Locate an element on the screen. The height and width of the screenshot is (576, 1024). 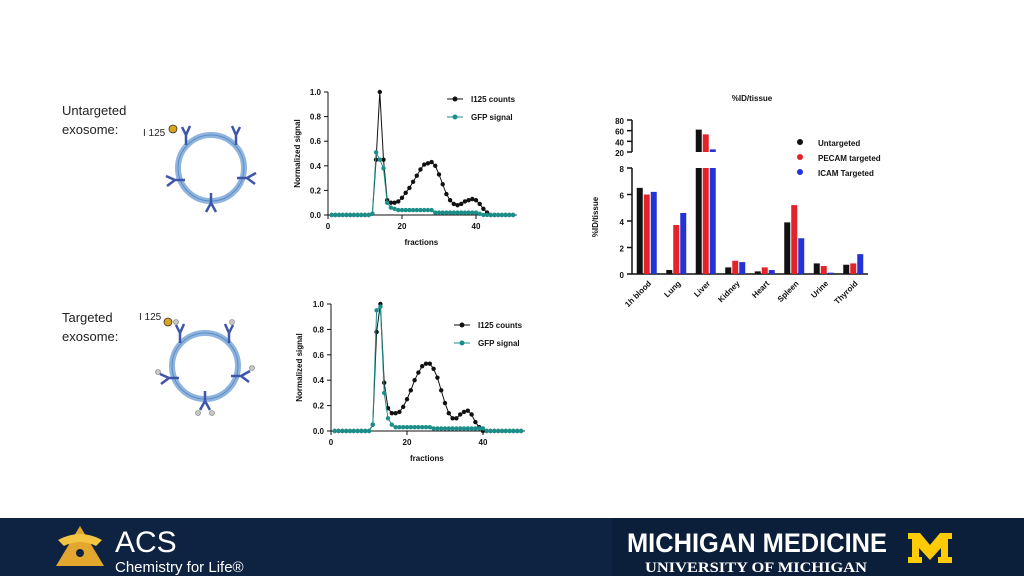
x-tick-label: Kidney is located at coordinates (729, 292).